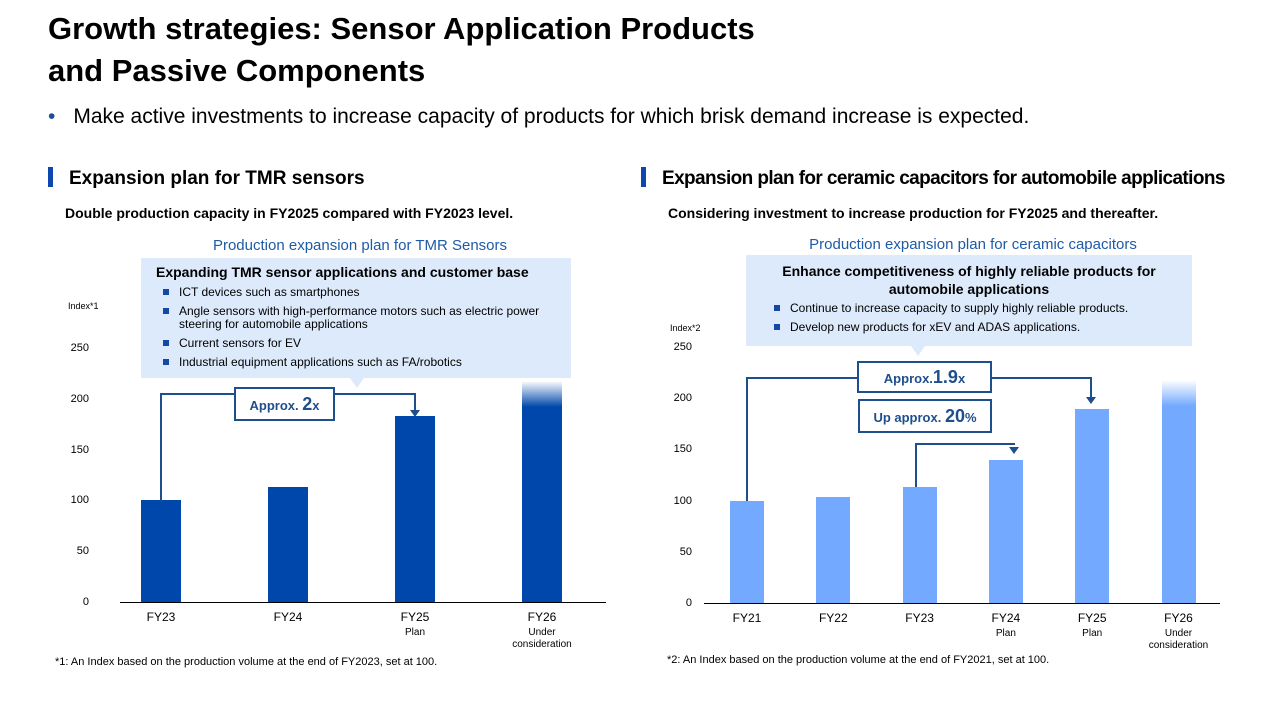 The image size is (1281, 720). Describe the element at coordinates (363, 602) in the screenshot. I see `left-x-axis` at that location.